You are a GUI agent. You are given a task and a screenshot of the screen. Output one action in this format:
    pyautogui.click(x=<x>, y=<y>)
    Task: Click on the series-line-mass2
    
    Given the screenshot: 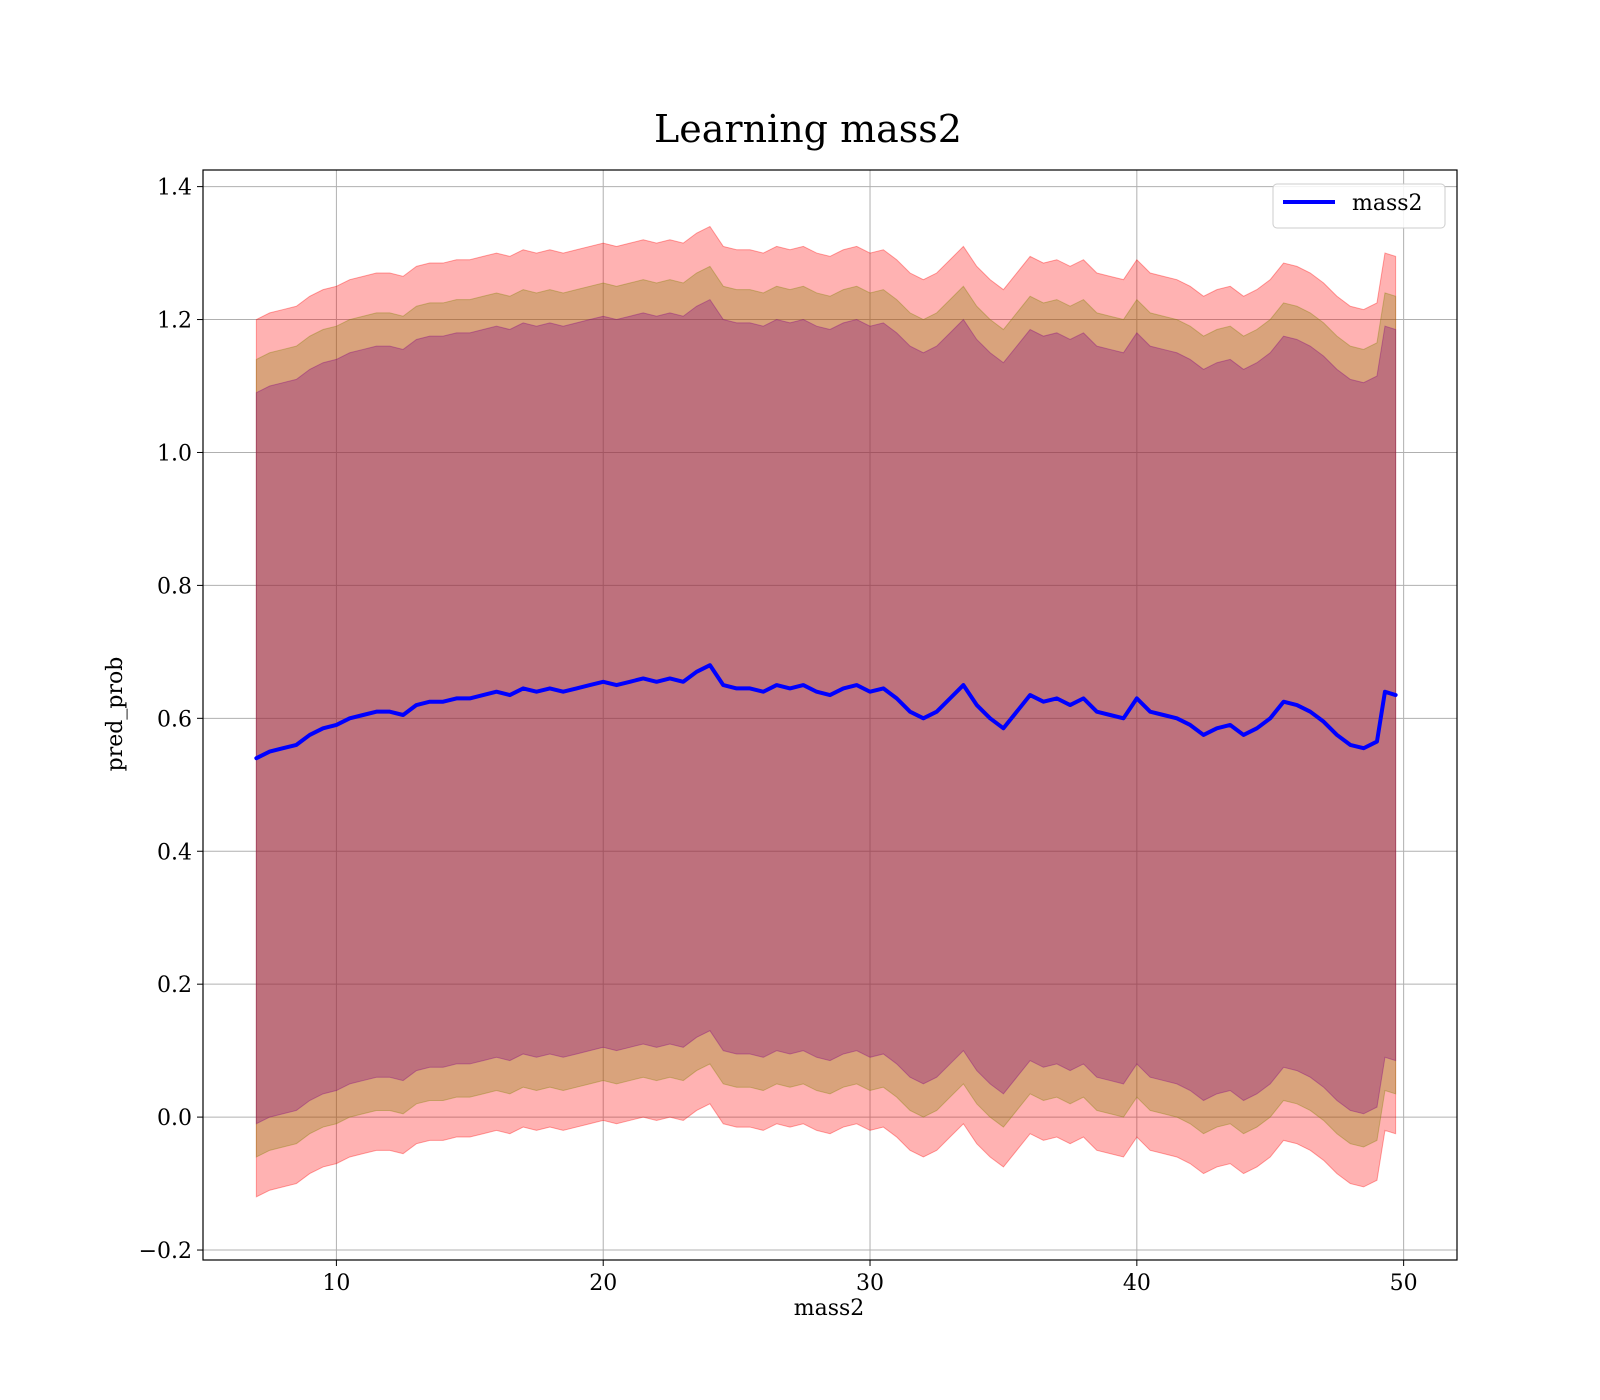 What is the action you would take?
    pyautogui.click(x=826, y=712)
    